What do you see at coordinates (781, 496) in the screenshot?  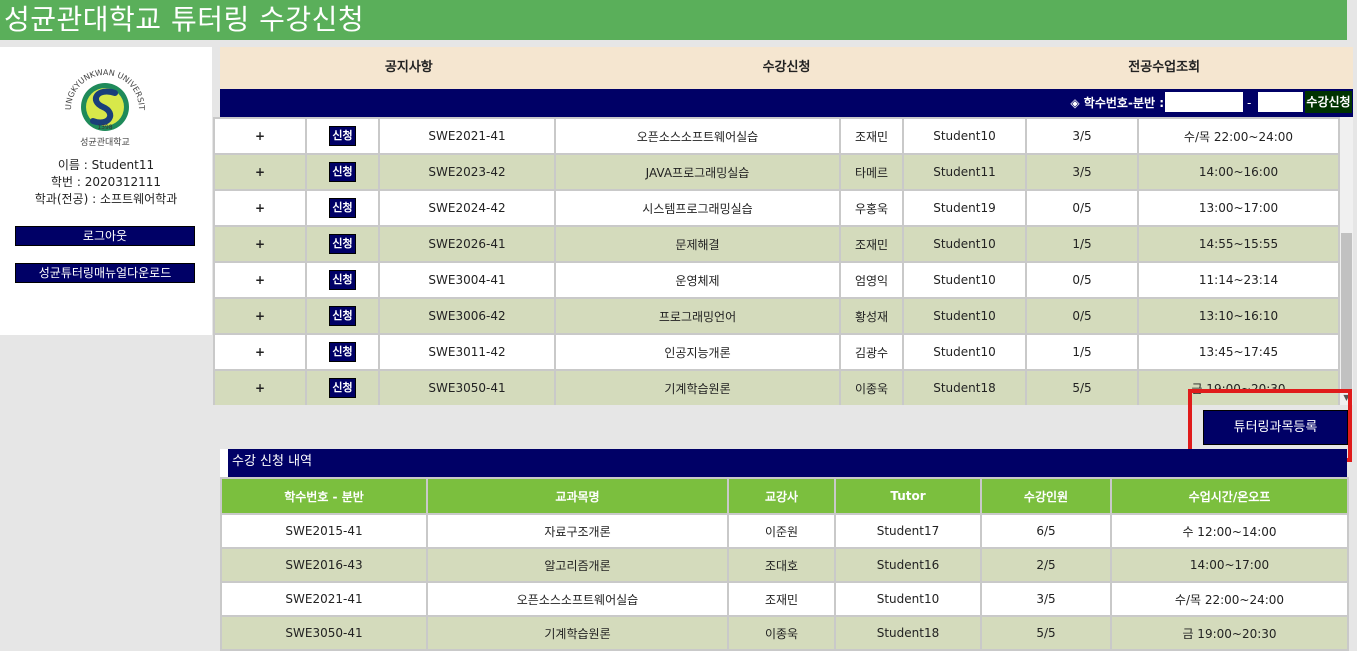 I see `col-header-professor: 교강사` at bounding box center [781, 496].